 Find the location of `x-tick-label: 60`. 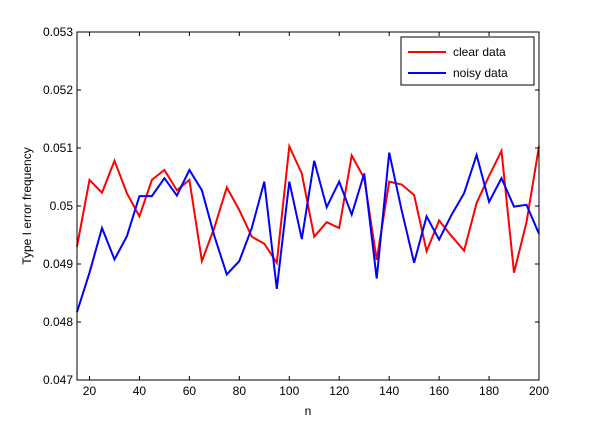

x-tick-label: 60 is located at coordinates (190, 391).